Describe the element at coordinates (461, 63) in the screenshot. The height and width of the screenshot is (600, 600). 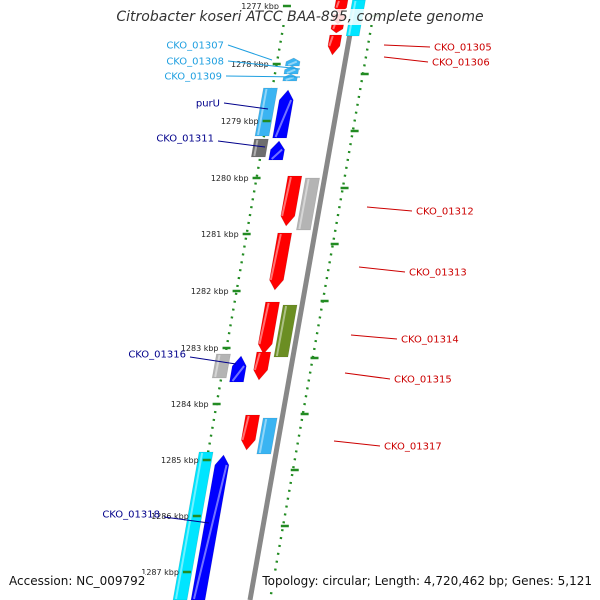
I see `gene-label-cko-01306: CKO_01306` at that location.